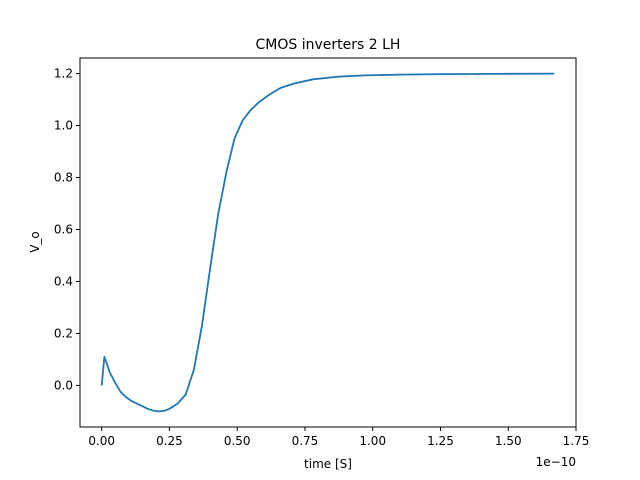 The height and width of the screenshot is (480, 640). Describe the element at coordinates (508, 441) in the screenshot. I see `x-tick-label: 1.50` at that location.